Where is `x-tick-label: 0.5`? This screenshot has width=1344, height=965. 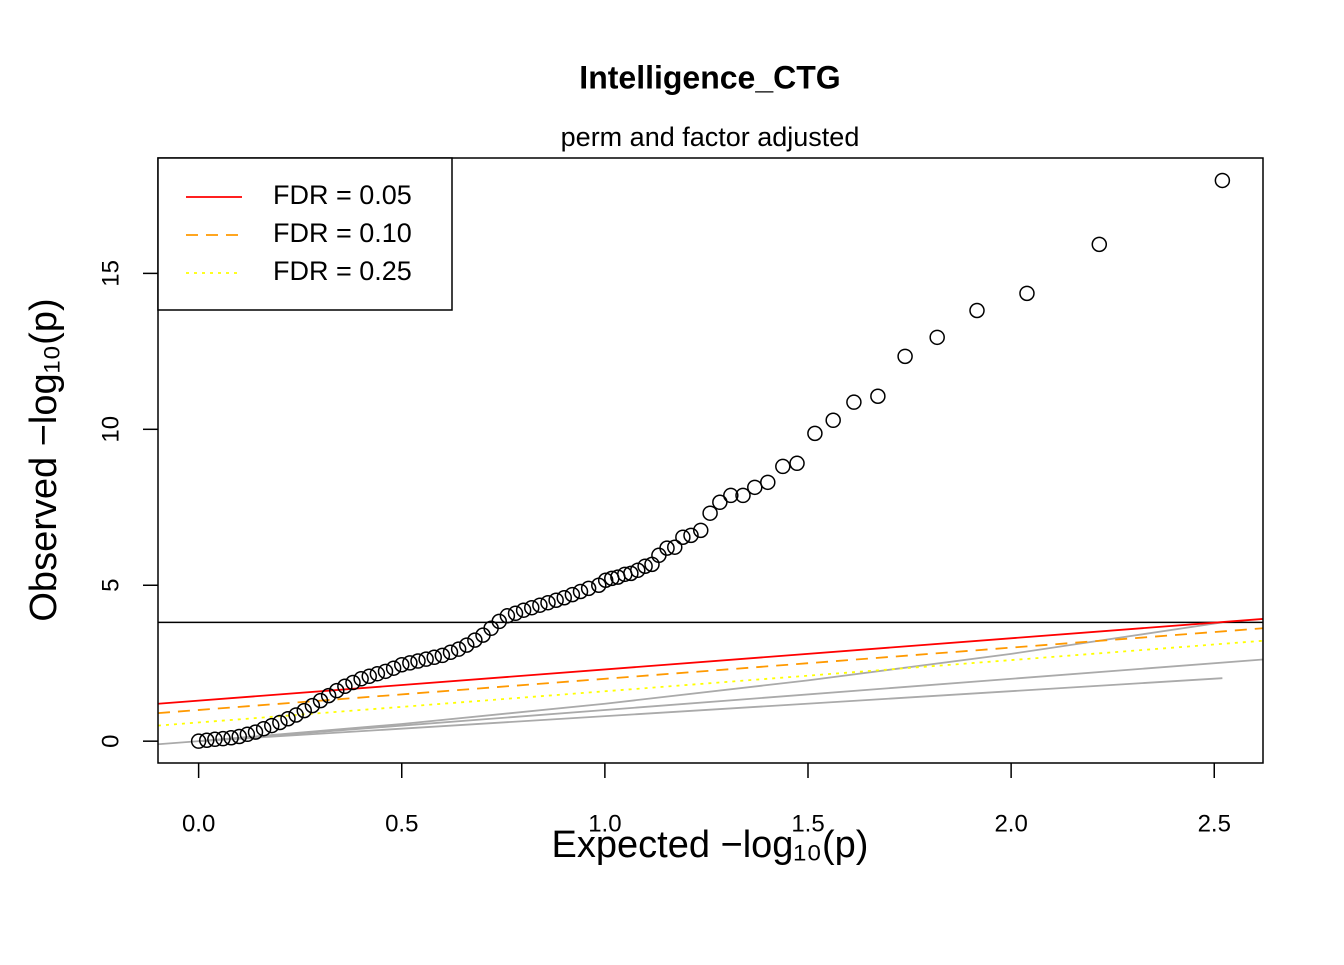
x-tick-label: 0.5 is located at coordinates (401, 823).